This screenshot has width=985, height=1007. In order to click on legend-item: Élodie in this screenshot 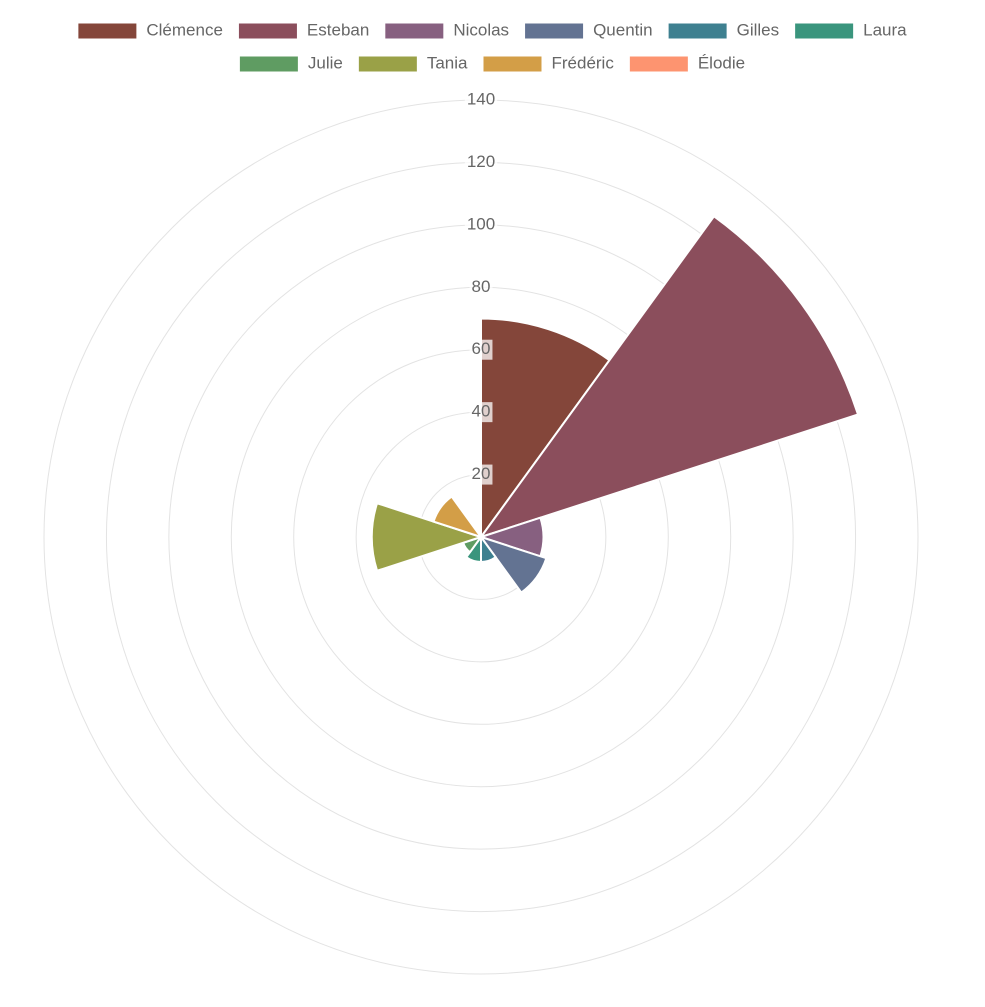, I will do `click(687, 62)`.